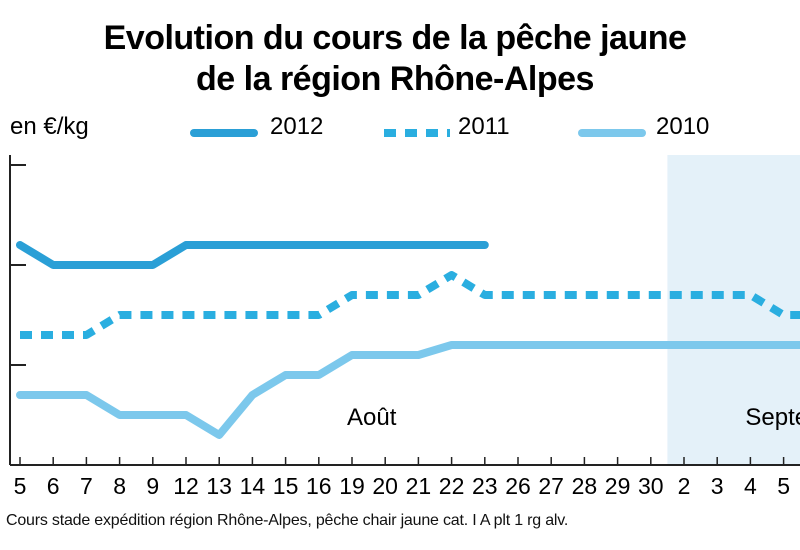  Describe the element at coordinates (53, 486) in the screenshot. I see `x-tick-label-1: 6` at that location.